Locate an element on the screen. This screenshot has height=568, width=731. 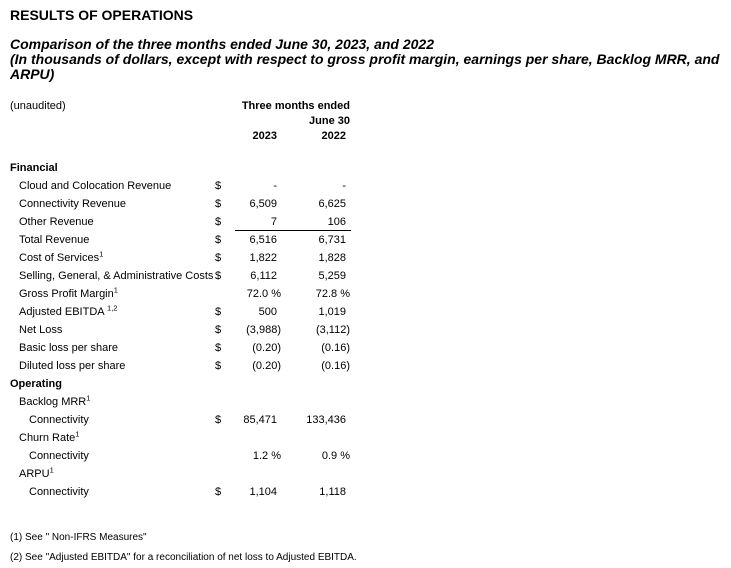
row-label-text: Connectivity Revenue is located at coordinates (73, 204).